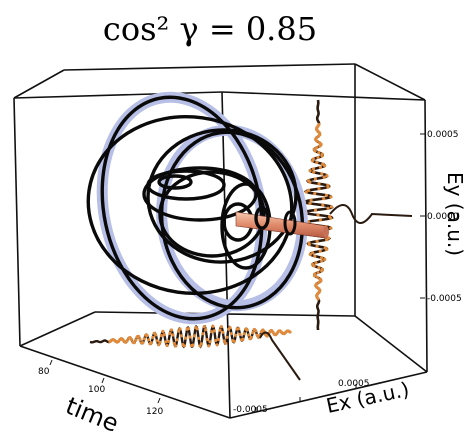  What do you see at coordinates (195, 352) in the screenshot?
I see `ex-projection` at bounding box center [195, 352].